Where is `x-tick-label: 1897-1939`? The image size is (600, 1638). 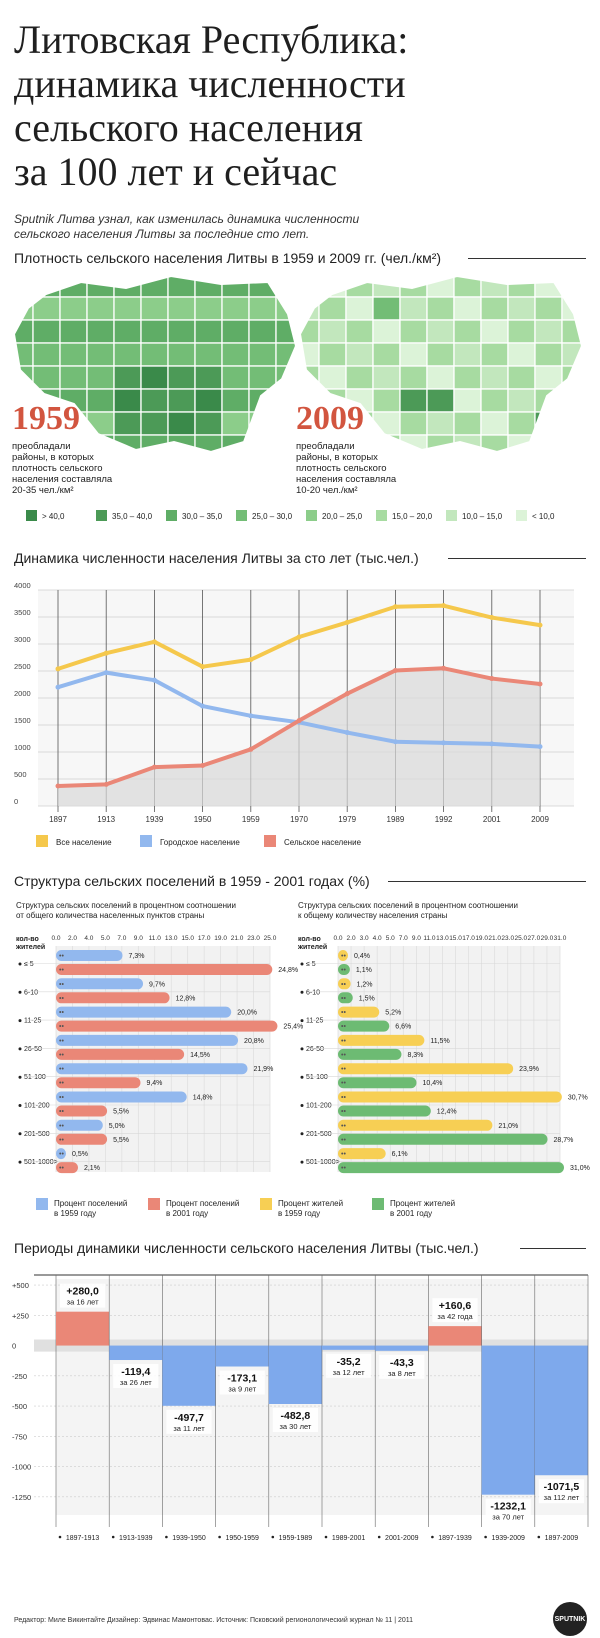 x-tick-label: 1897-1939 is located at coordinates (455, 1538).